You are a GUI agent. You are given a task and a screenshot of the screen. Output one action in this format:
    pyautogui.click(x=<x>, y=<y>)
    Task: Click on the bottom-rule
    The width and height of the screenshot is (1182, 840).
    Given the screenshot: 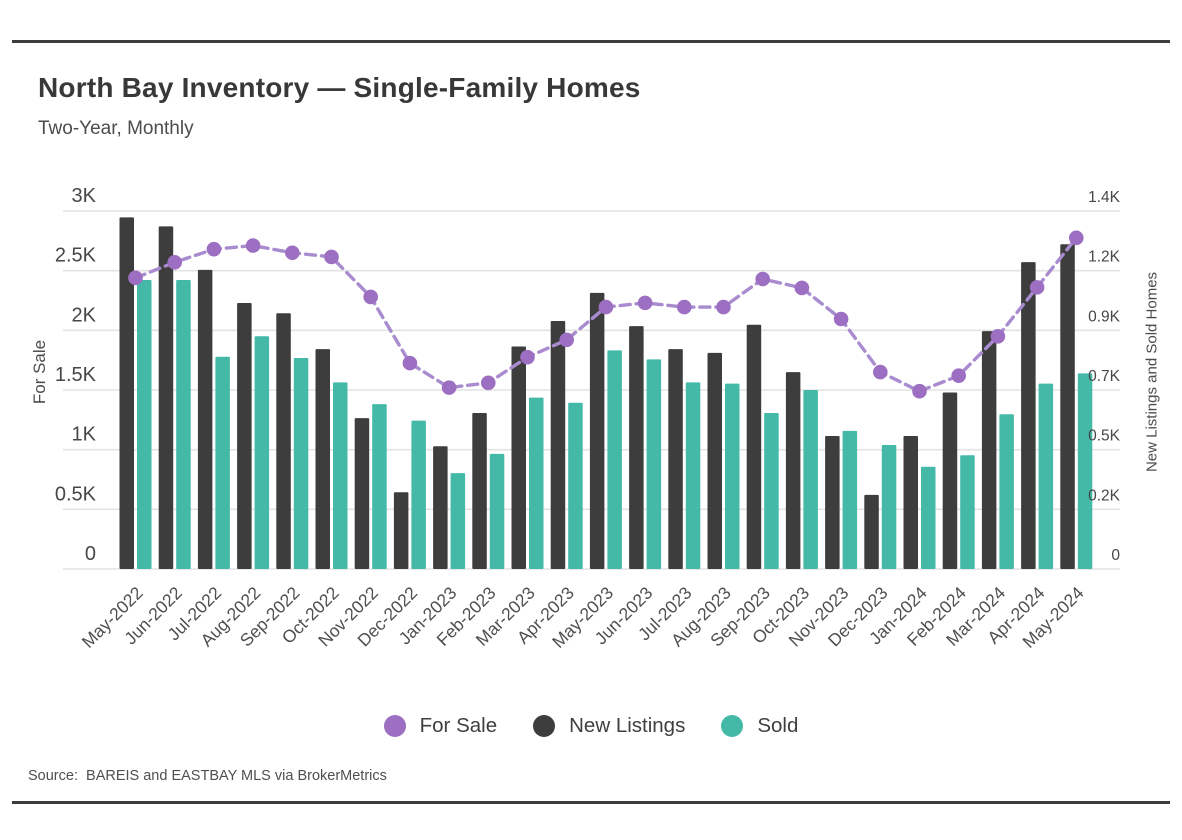 What is the action you would take?
    pyautogui.click(x=591, y=802)
    